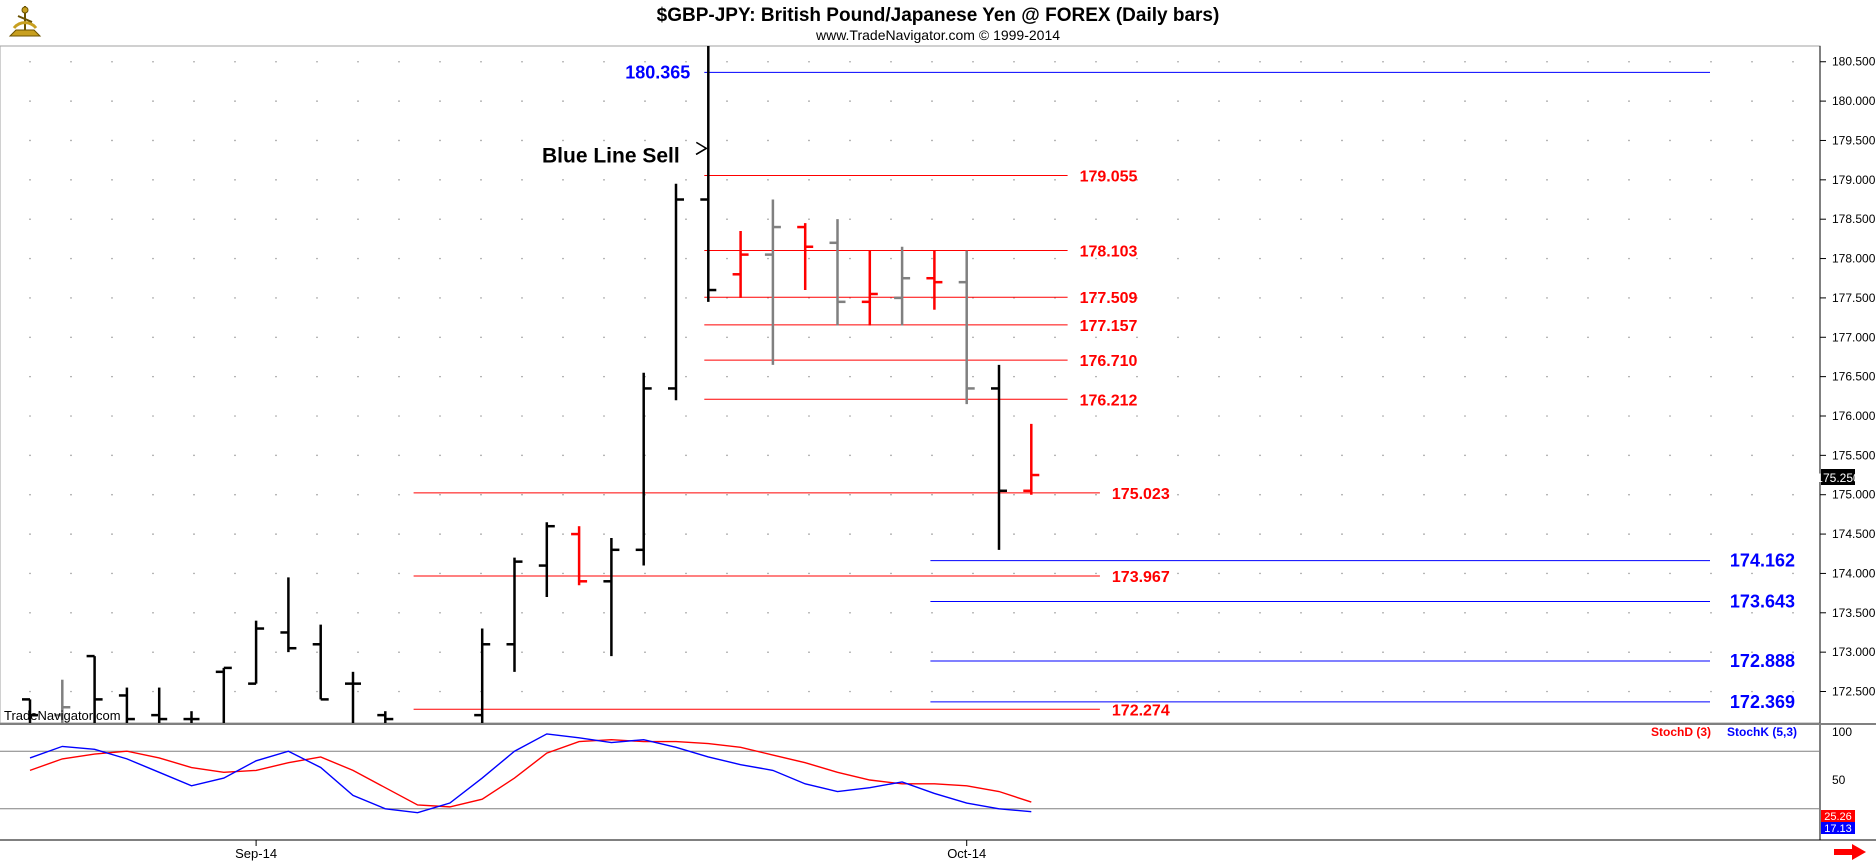  What do you see at coordinates (1854, 377) in the screenshot?
I see `y-tick-label: 176.500` at bounding box center [1854, 377].